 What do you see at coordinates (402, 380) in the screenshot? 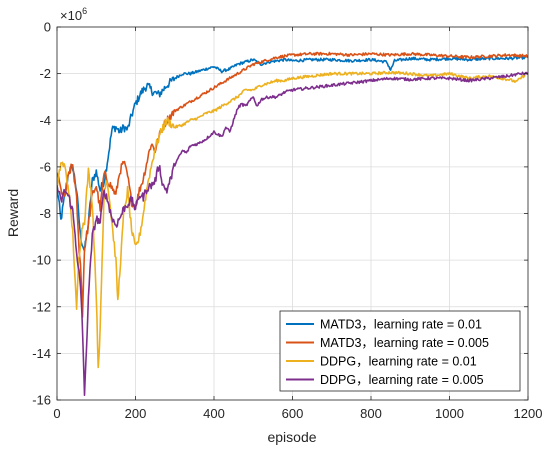
I see `legend-label-3: DDPG，learning rate = 0.005` at bounding box center [402, 380].